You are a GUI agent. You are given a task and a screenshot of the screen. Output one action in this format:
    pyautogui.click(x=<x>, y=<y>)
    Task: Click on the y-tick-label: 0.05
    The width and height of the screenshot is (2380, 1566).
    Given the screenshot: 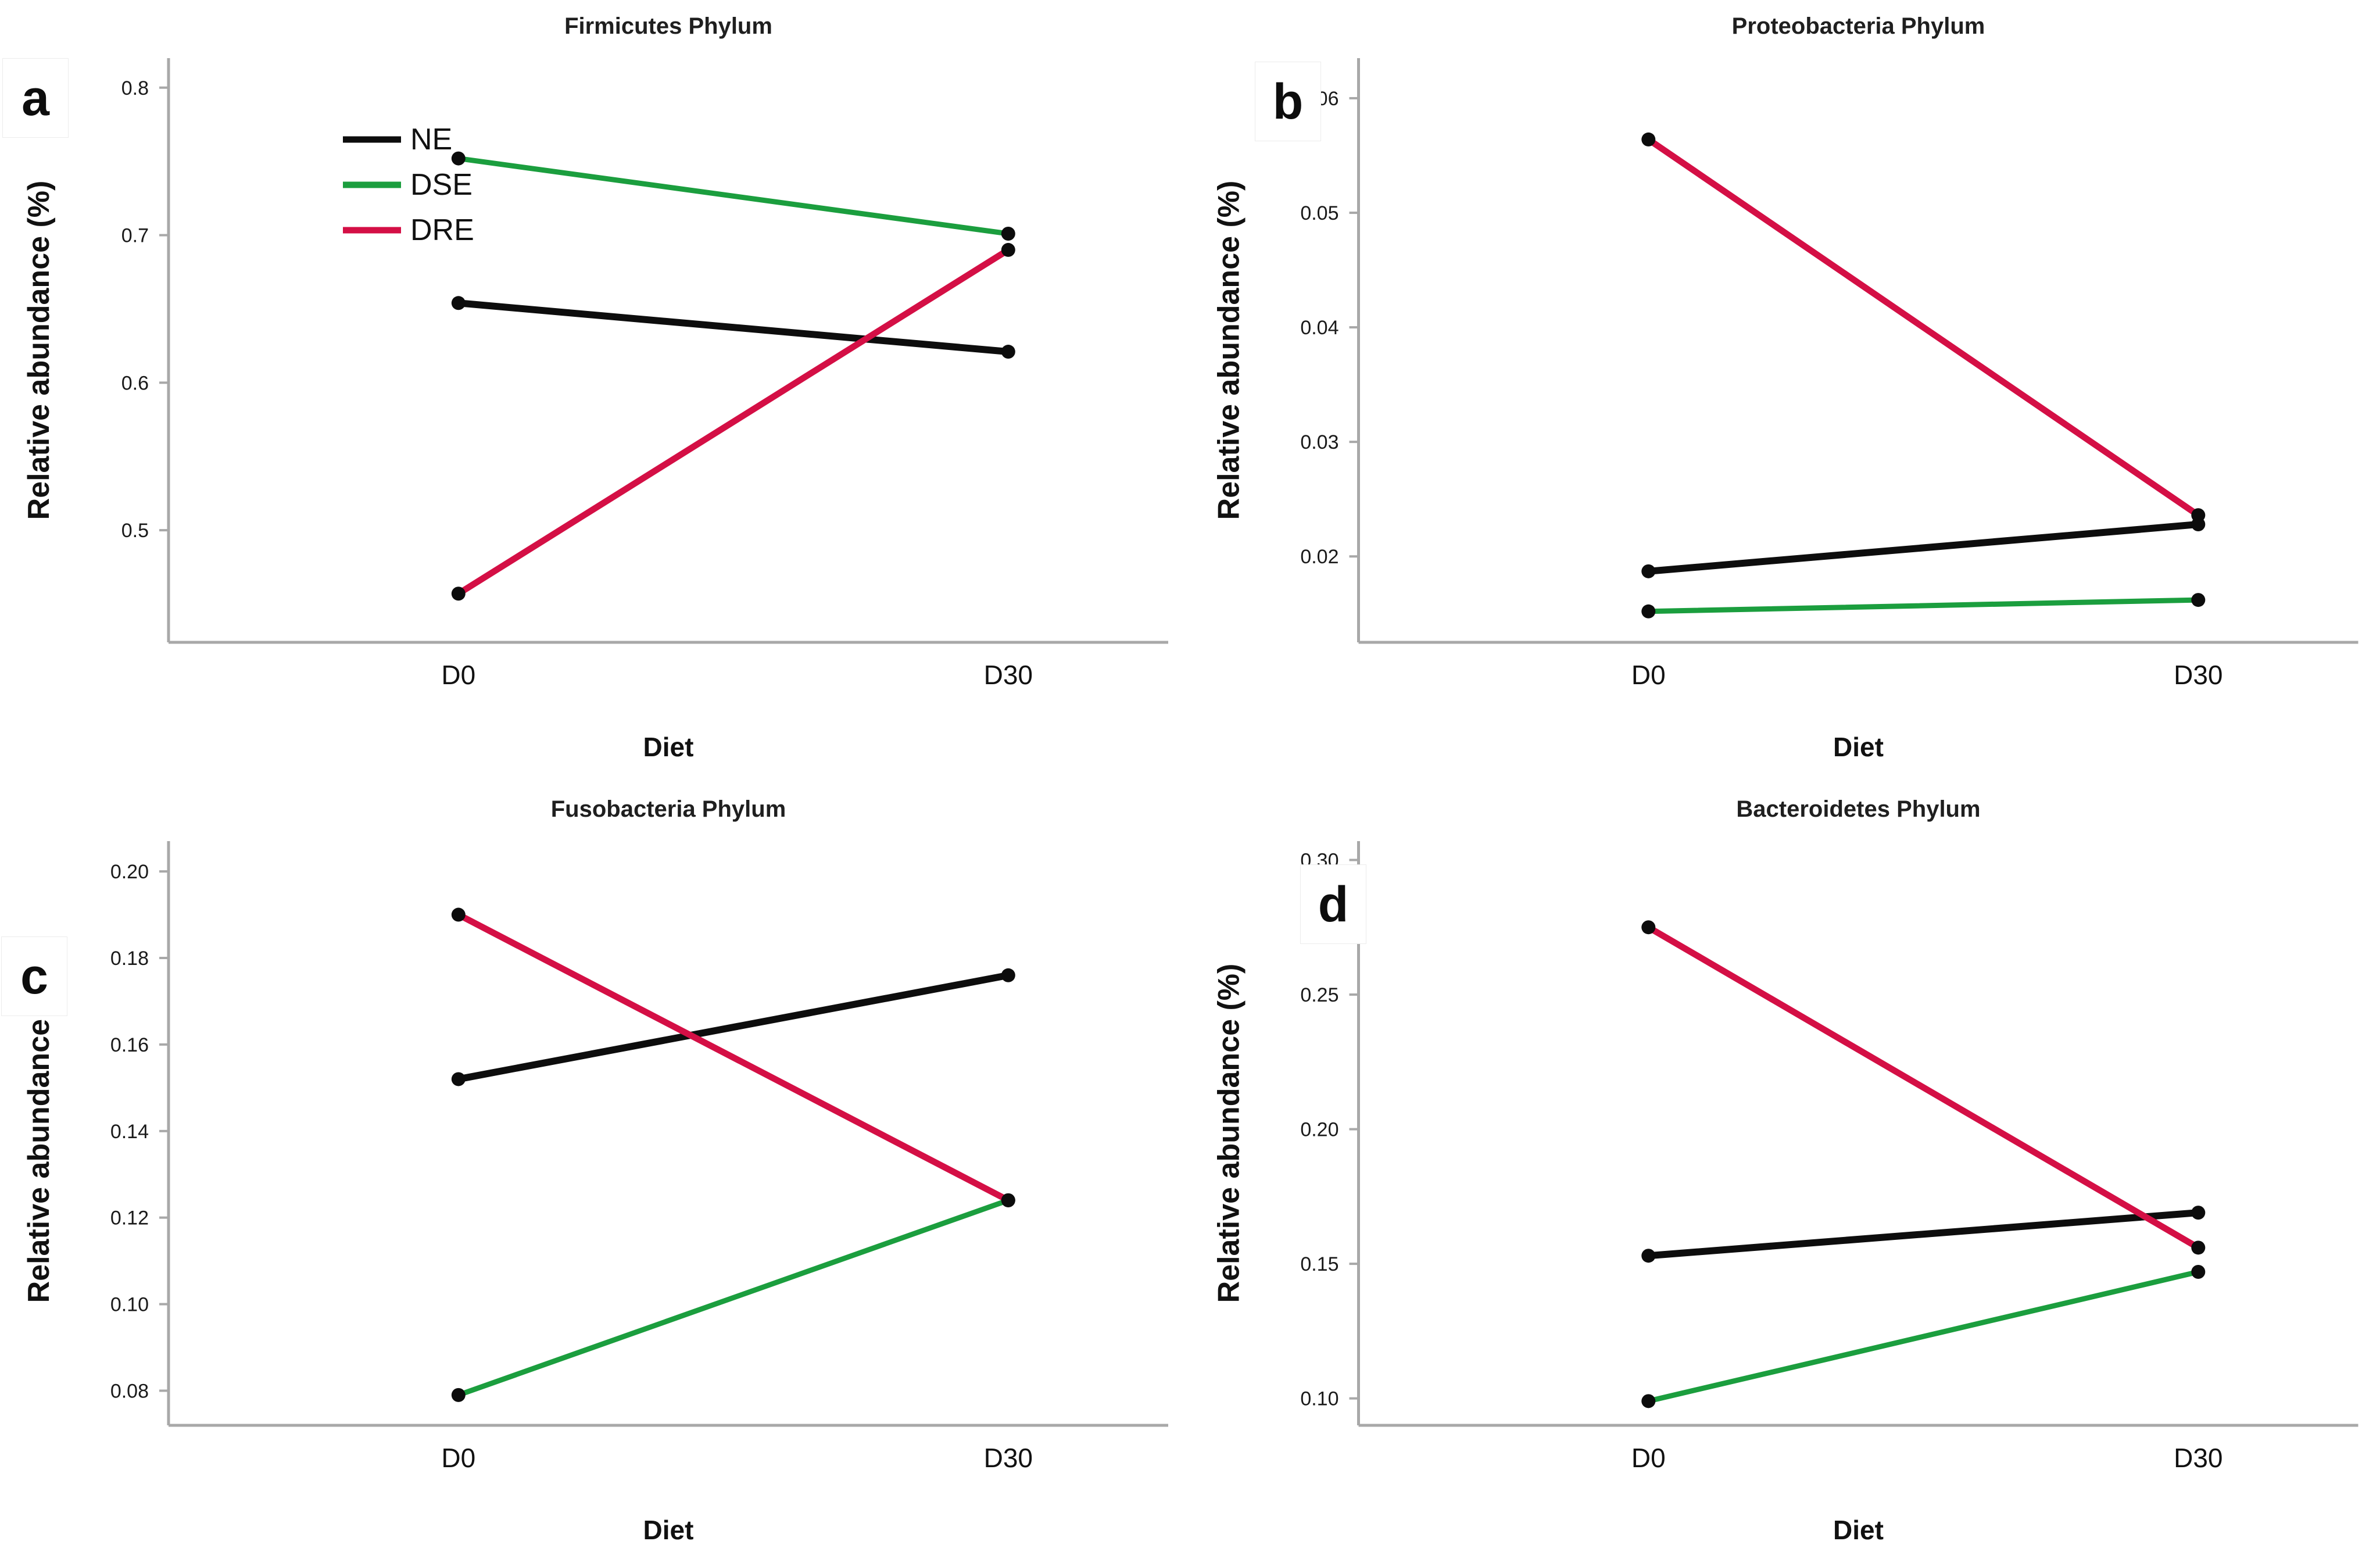 What is the action you would take?
    pyautogui.click(x=1319, y=213)
    